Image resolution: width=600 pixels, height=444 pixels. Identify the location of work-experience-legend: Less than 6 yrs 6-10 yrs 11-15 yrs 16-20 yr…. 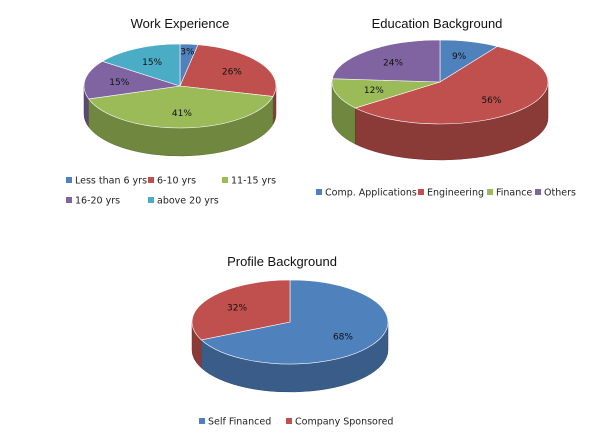
(171, 191).